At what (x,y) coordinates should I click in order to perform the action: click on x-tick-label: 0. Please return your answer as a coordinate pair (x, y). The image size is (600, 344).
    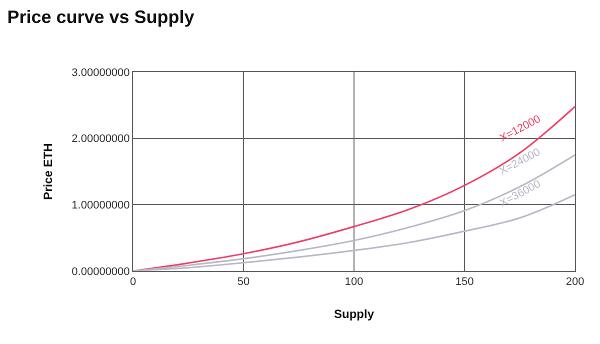
    Looking at the image, I should click on (133, 282).